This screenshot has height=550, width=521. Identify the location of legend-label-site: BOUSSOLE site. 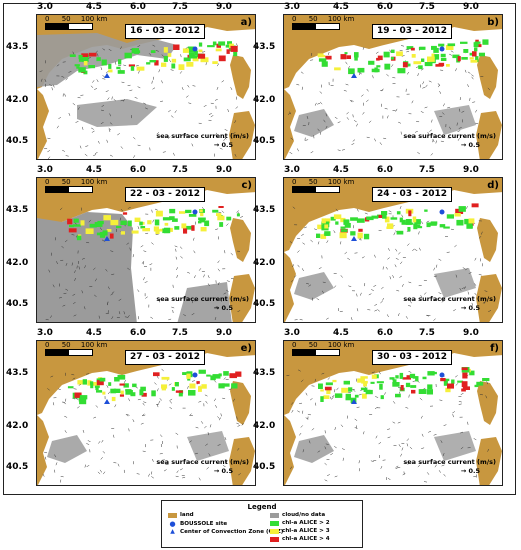
(204, 524).